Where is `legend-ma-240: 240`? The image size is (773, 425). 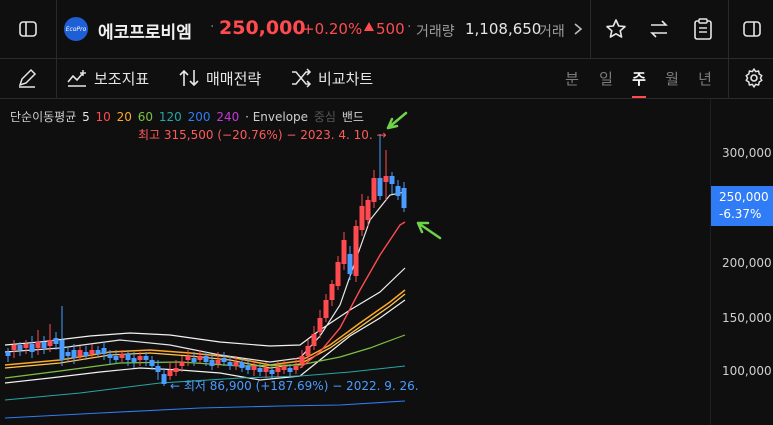 legend-ma-240: 240 is located at coordinates (228, 117).